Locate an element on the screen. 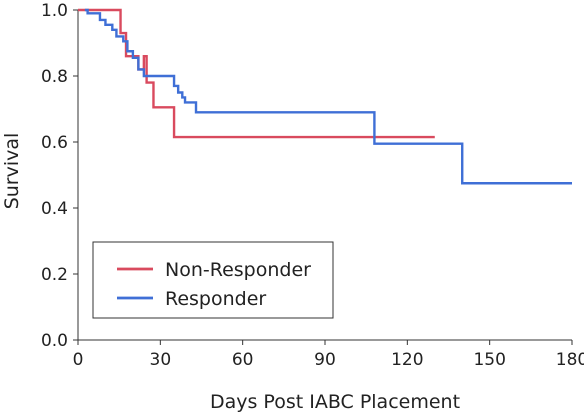  x-tick-label: 120 is located at coordinates (407, 360).